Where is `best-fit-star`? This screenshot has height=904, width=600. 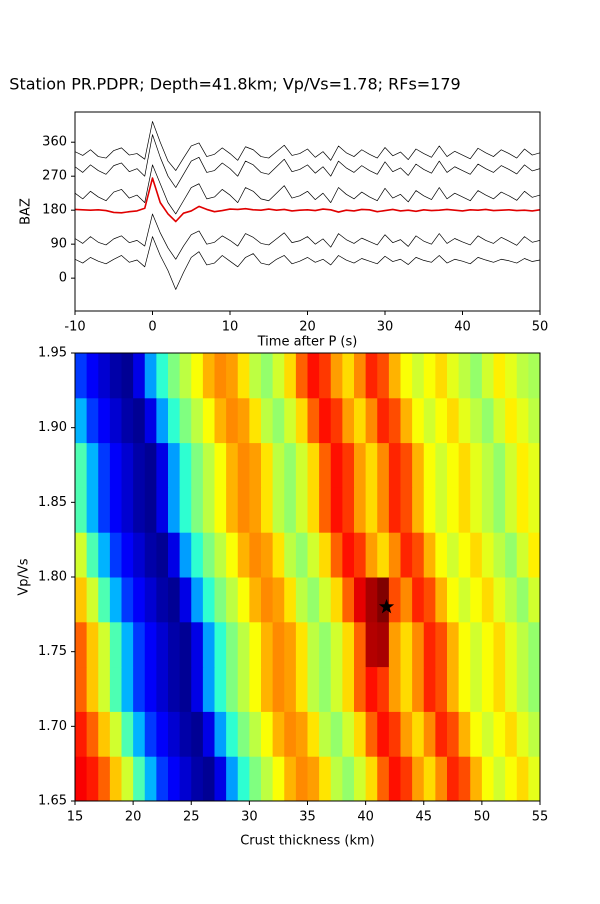
best-fit-star is located at coordinates (386, 606).